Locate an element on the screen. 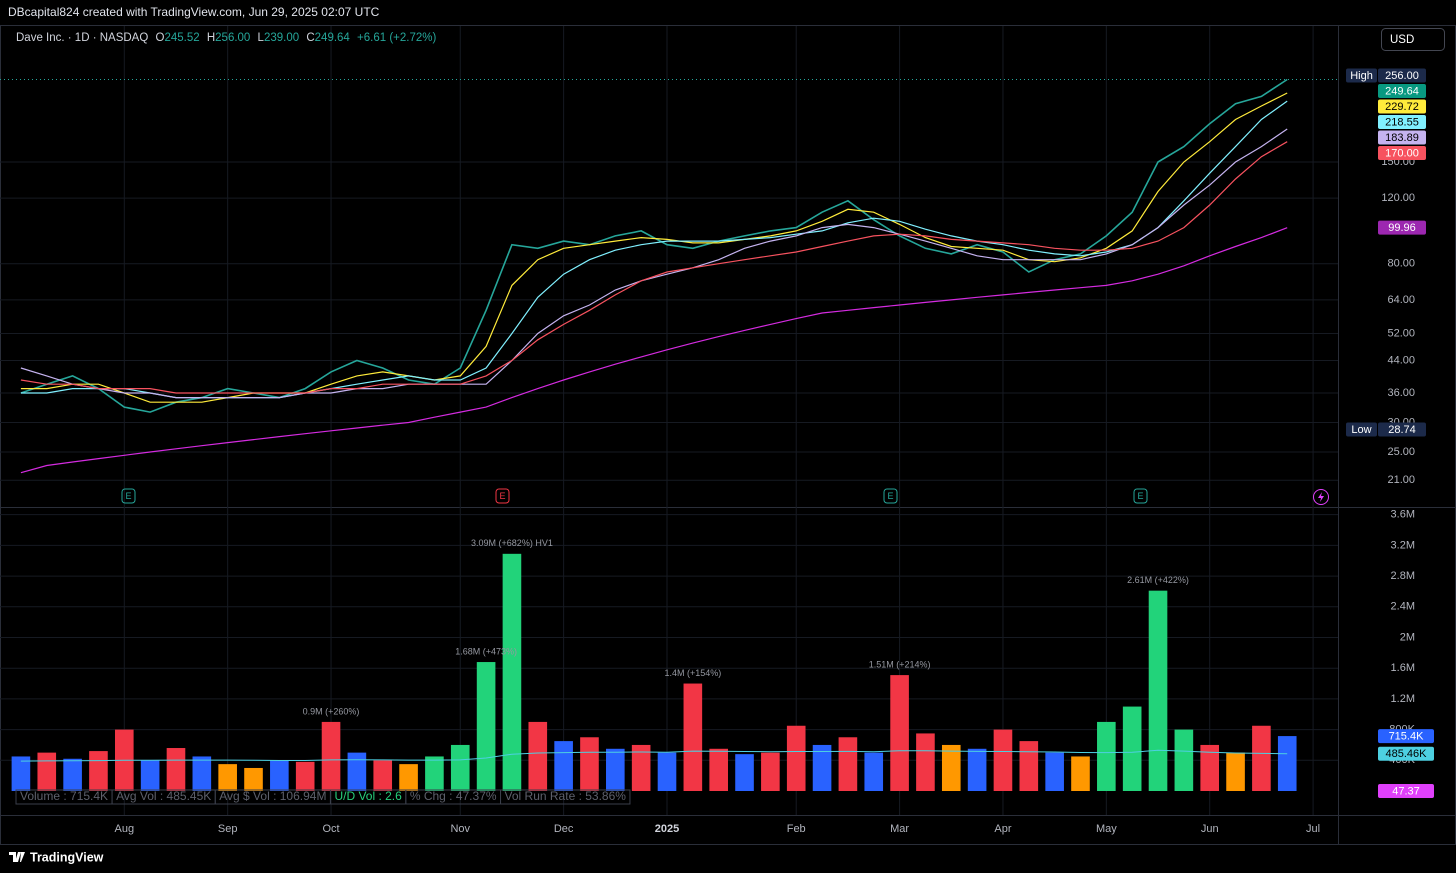  y-tick-label: 36.00 is located at coordinates (1401, 393).